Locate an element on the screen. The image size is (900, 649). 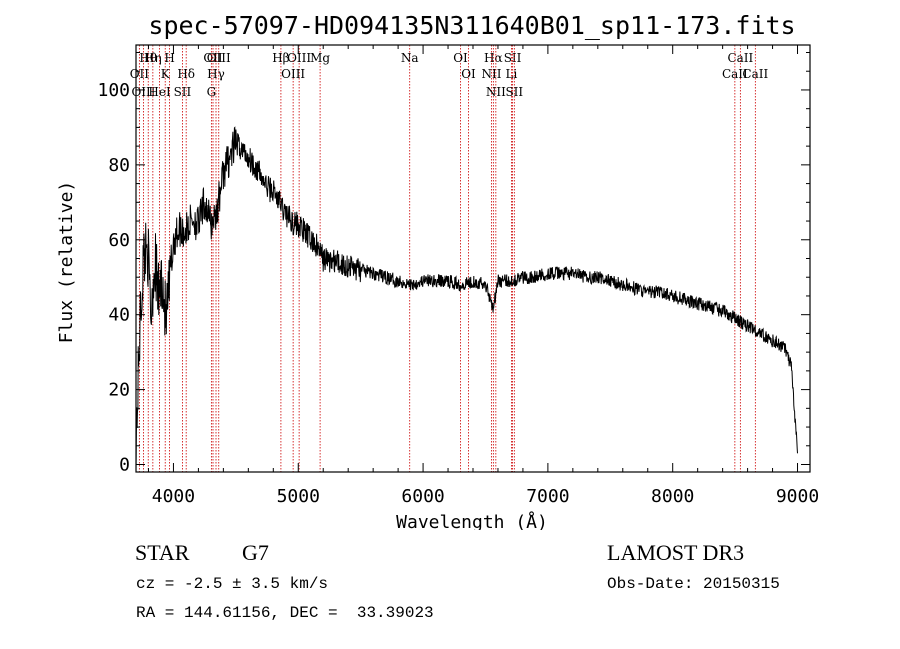
spectral-line-label: H is located at coordinates (169, 58).